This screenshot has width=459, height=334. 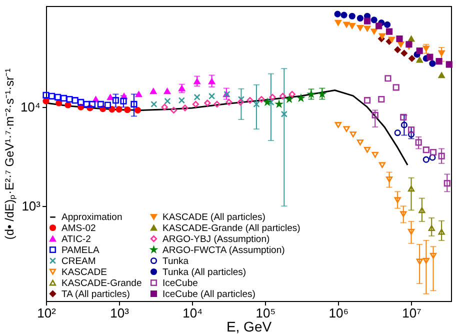 What do you see at coordinates (338, 313) in the screenshot?
I see `x-tick-label: 10⁶` at bounding box center [338, 313].